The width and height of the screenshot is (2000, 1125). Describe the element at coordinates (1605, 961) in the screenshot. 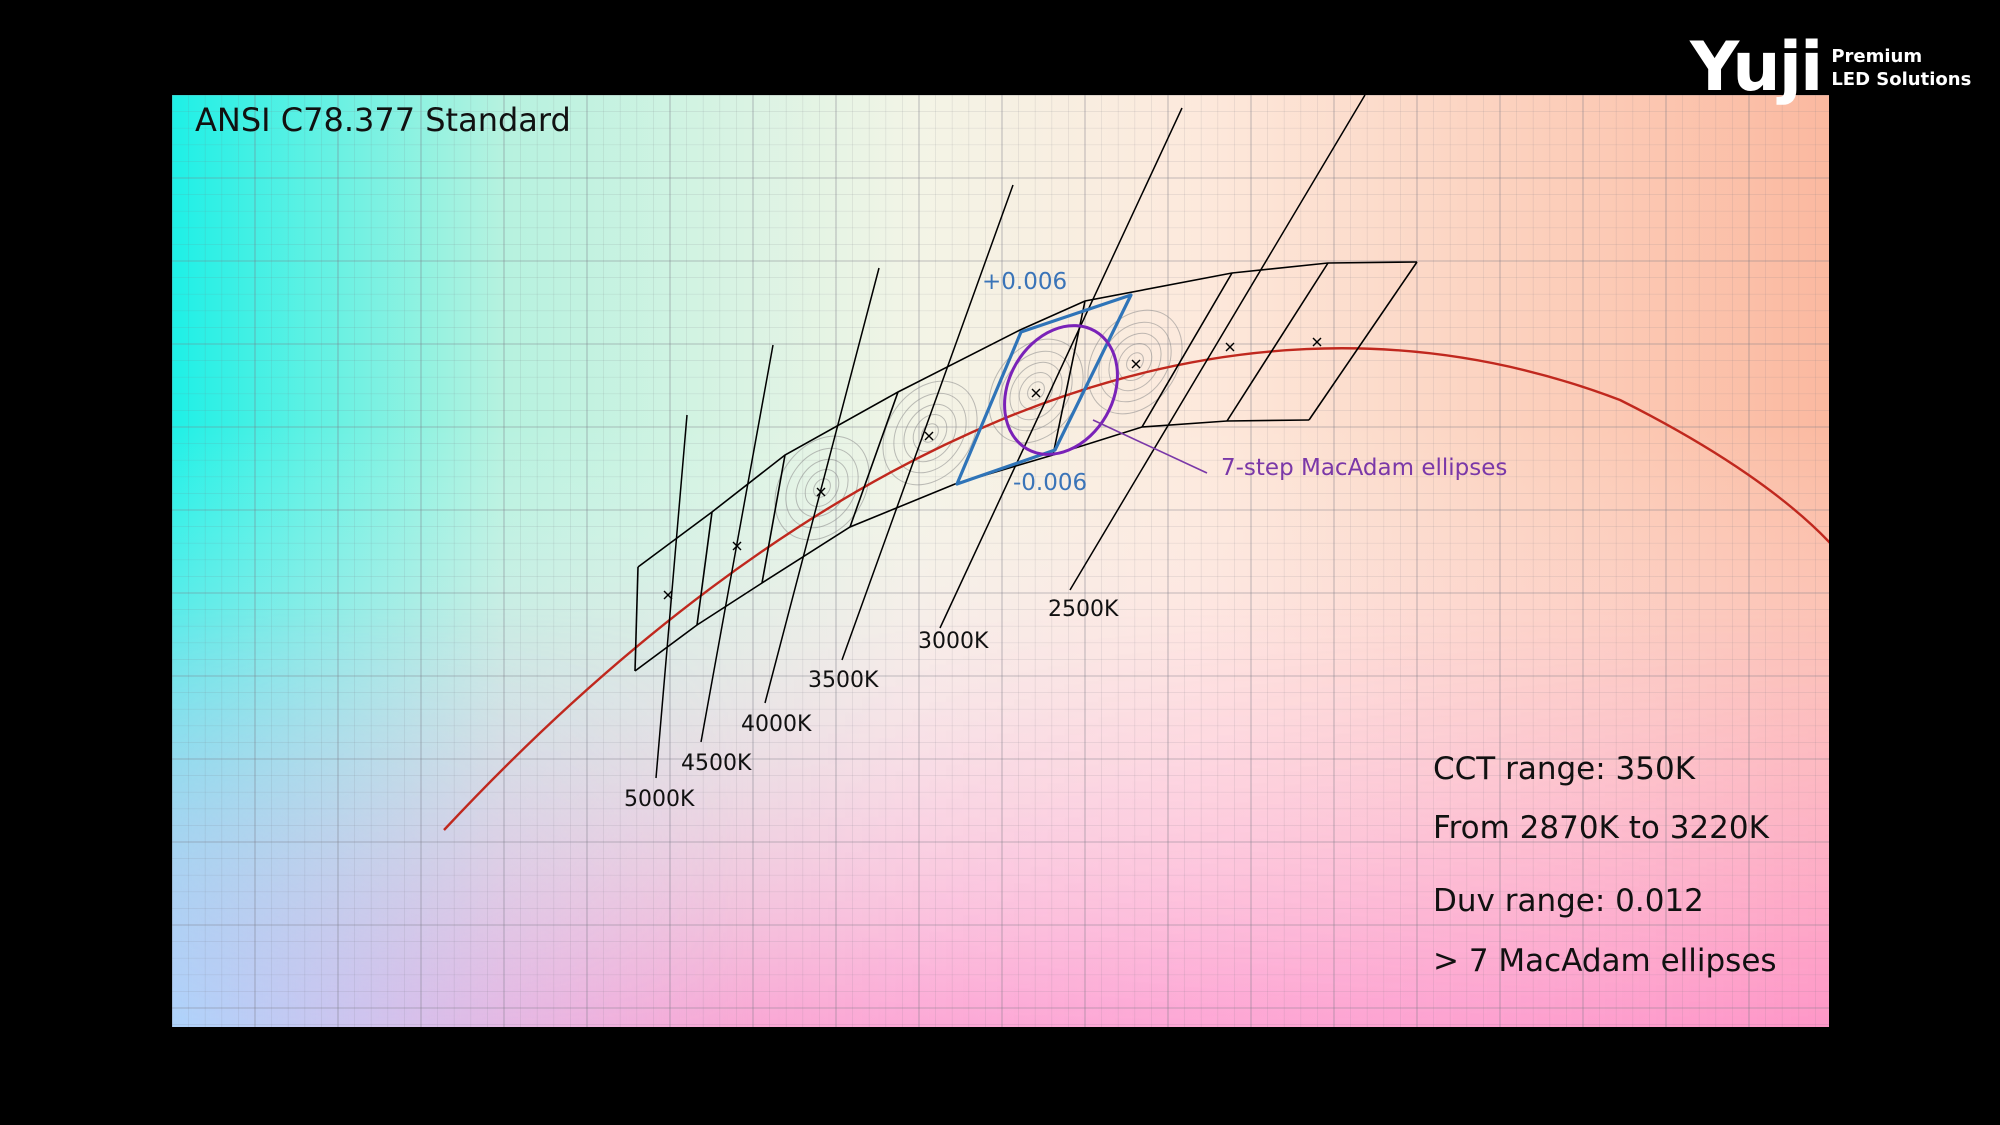

I see `stat-macadam: > 7 MacAdam ellipses` at that location.